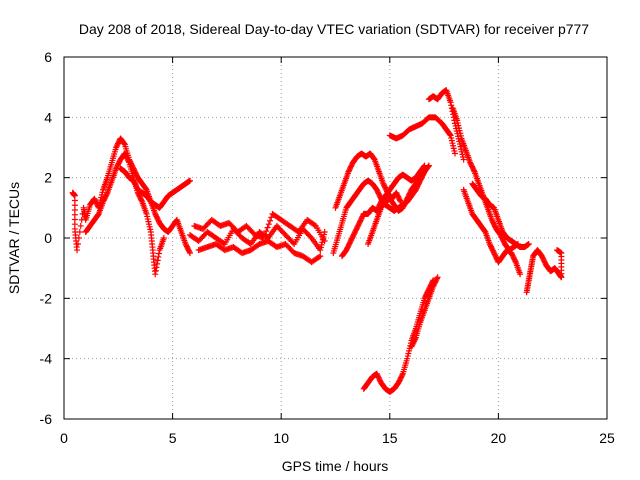 The height and width of the screenshot is (480, 640). I want to click on y-tick-label: 0, so click(48, 238).